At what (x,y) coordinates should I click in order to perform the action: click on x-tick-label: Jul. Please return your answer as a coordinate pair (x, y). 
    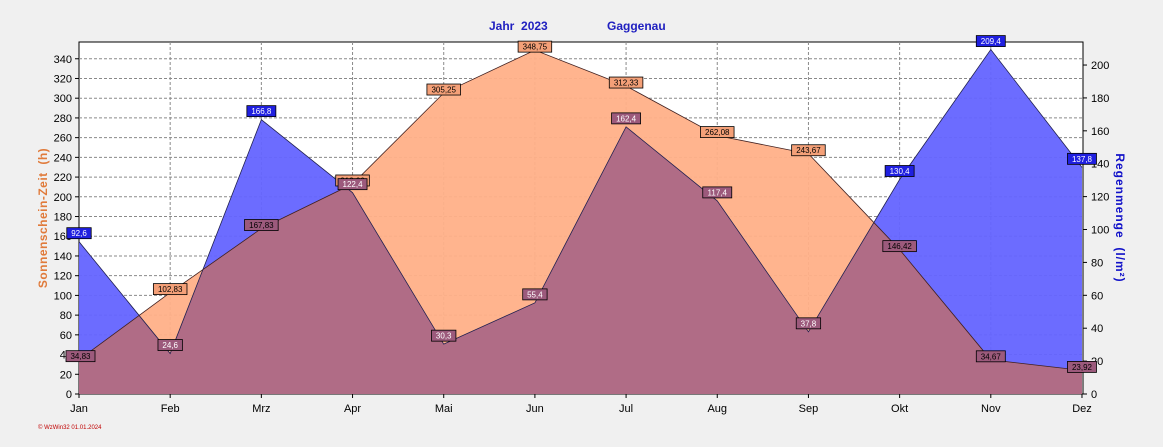
    Looking at the image, I should click on (626, 409).